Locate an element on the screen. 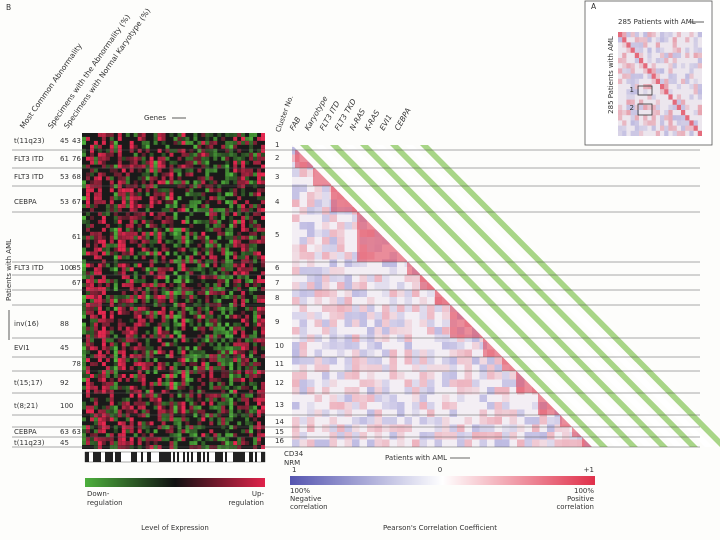  legend-note: correlation is located at coordinates (575, 507).